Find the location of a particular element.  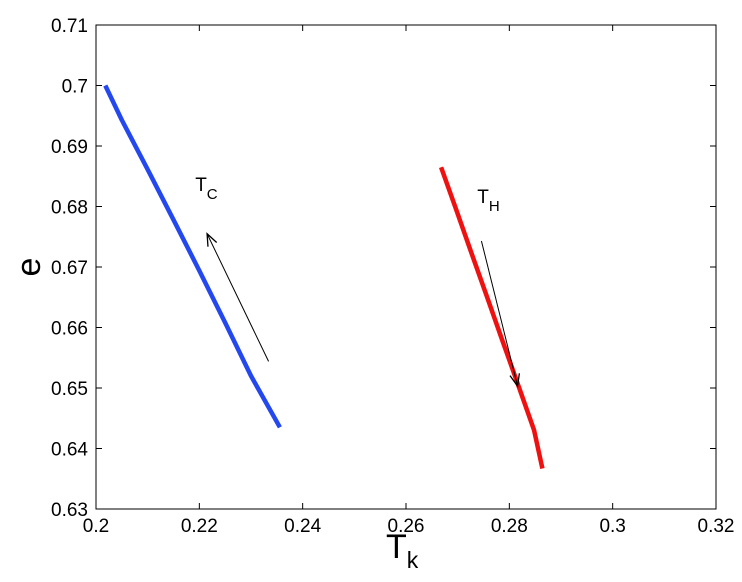

x-tick-label: 0.22 is located at coordinates (199, 526).